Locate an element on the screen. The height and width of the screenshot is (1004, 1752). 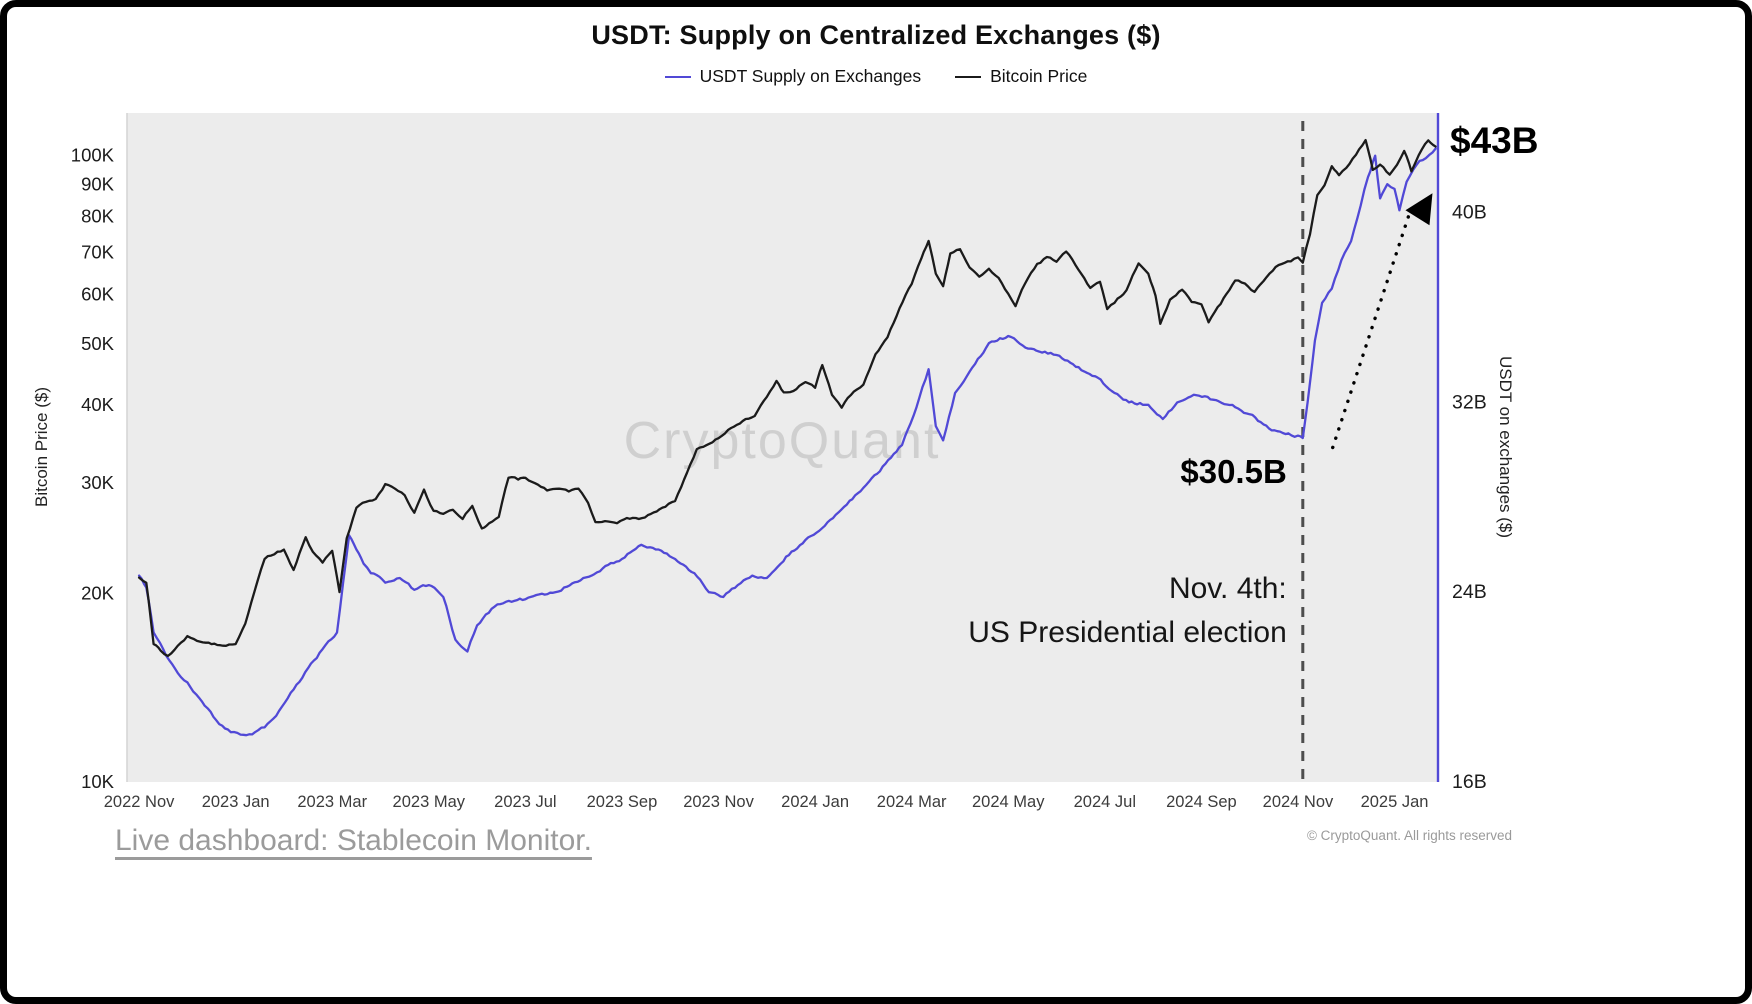
watermark: CryptoQuant is located at coordinates (782, 441).